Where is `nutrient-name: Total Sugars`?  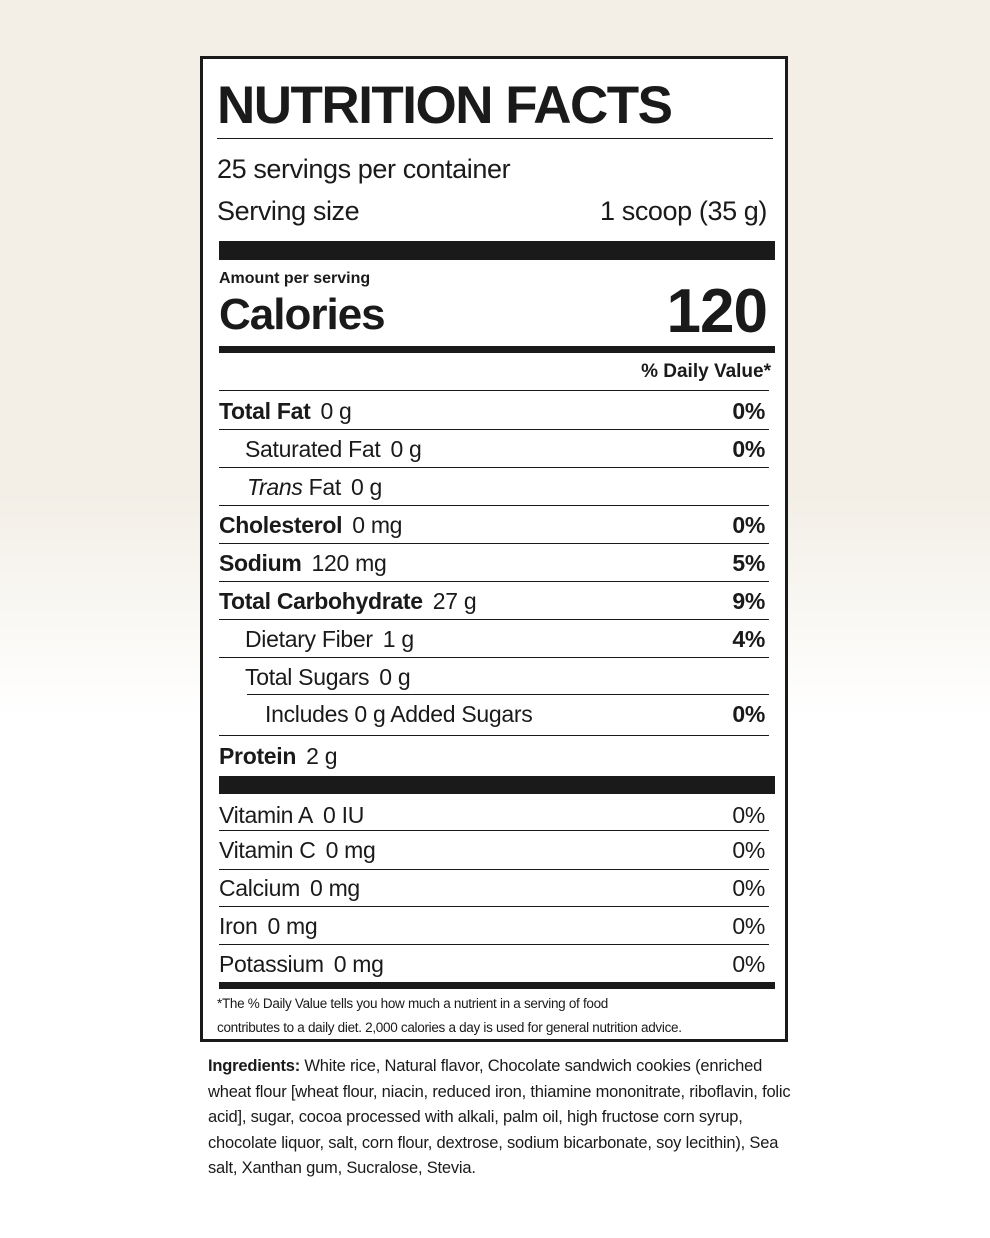
nutrient-name: Total Sugars is located at coordinates (307, 677).